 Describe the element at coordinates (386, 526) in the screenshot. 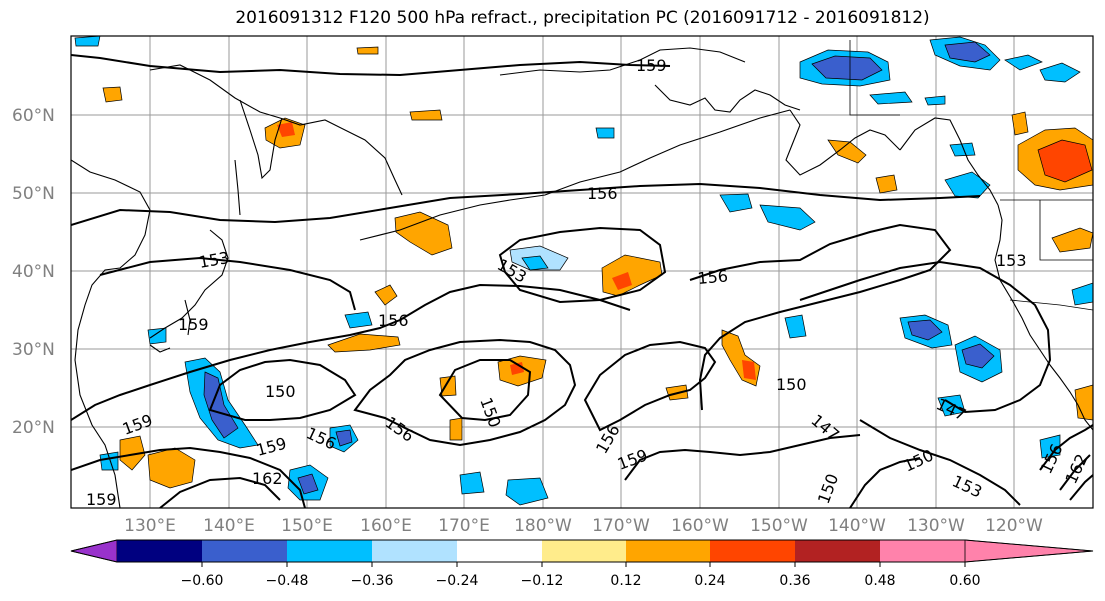

I see `lon-label: 160°E` at that location.